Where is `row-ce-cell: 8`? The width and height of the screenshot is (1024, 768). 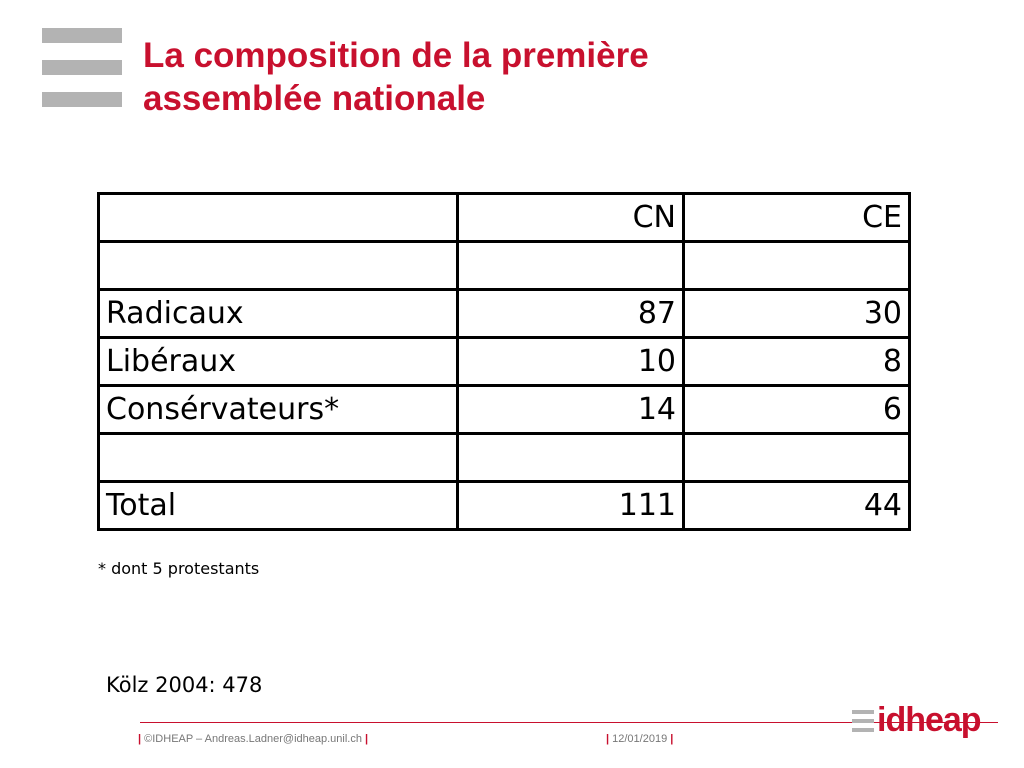
row-ce-cell: 8 is located at coordinates (796, 361).